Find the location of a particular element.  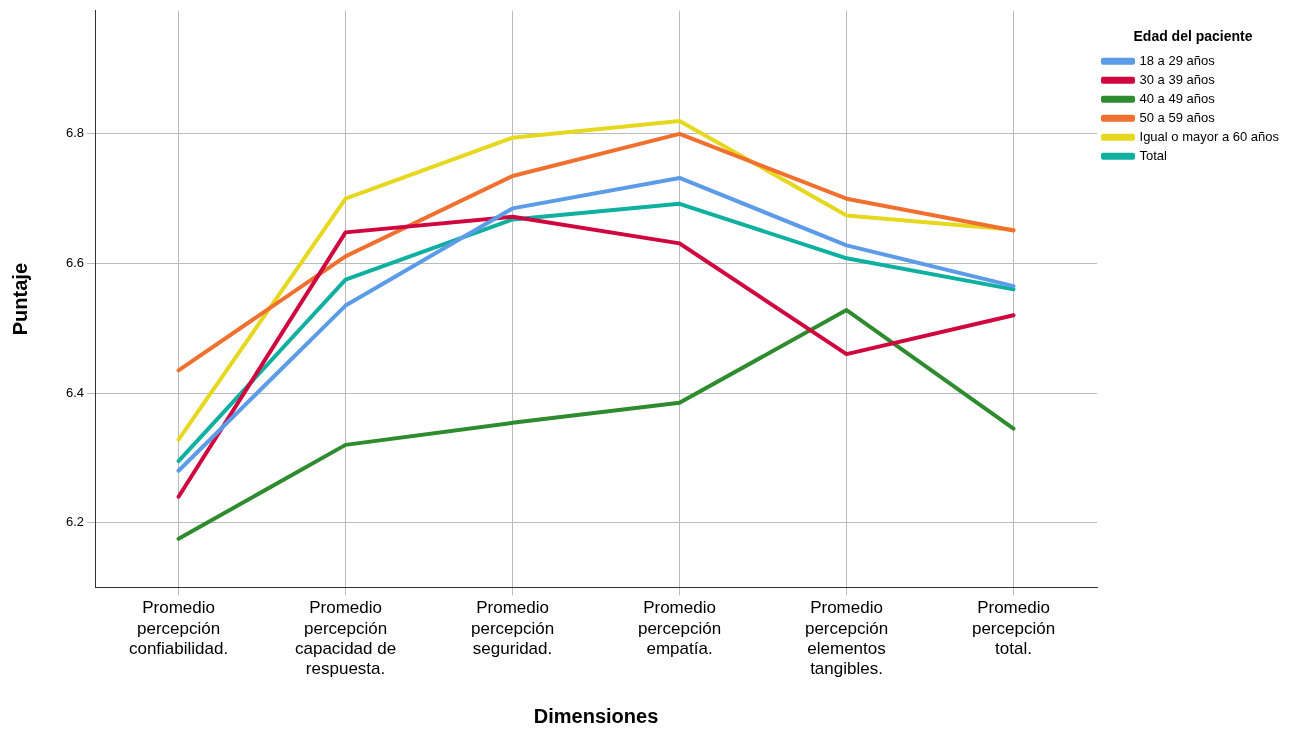

x-tick-label: Promedio percepción elementos tangibles. is located at coordinates (846, 638).